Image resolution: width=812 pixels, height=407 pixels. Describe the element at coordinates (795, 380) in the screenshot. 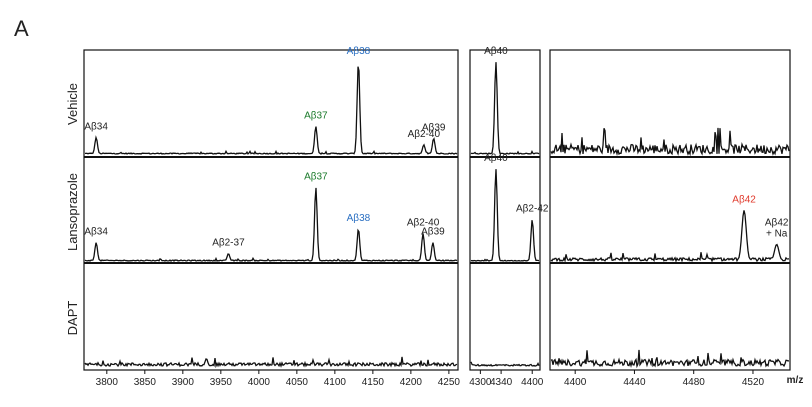

I see `x-unit-label: m/z` at that location.